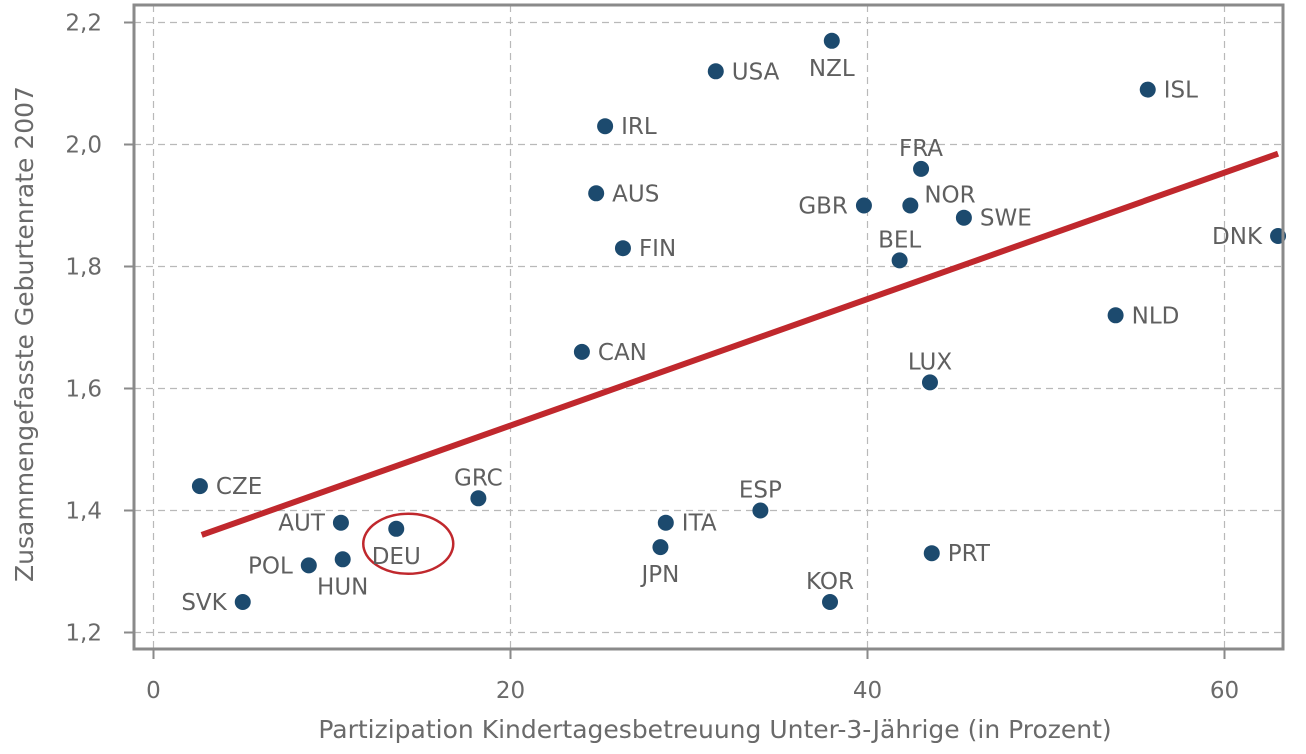 Image resolution: width=1306 pixels, height=754 pixels. I want to click on point-label-esp: ESP, so click(760, 491).